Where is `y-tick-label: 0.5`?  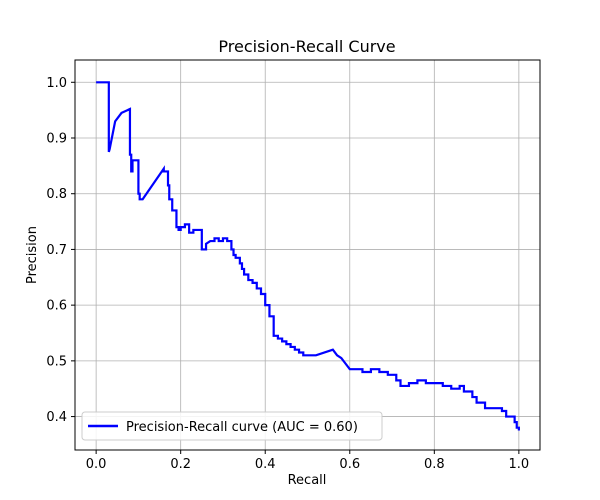
y-tick-label: 0.5 is located at coordinates (56, 361).